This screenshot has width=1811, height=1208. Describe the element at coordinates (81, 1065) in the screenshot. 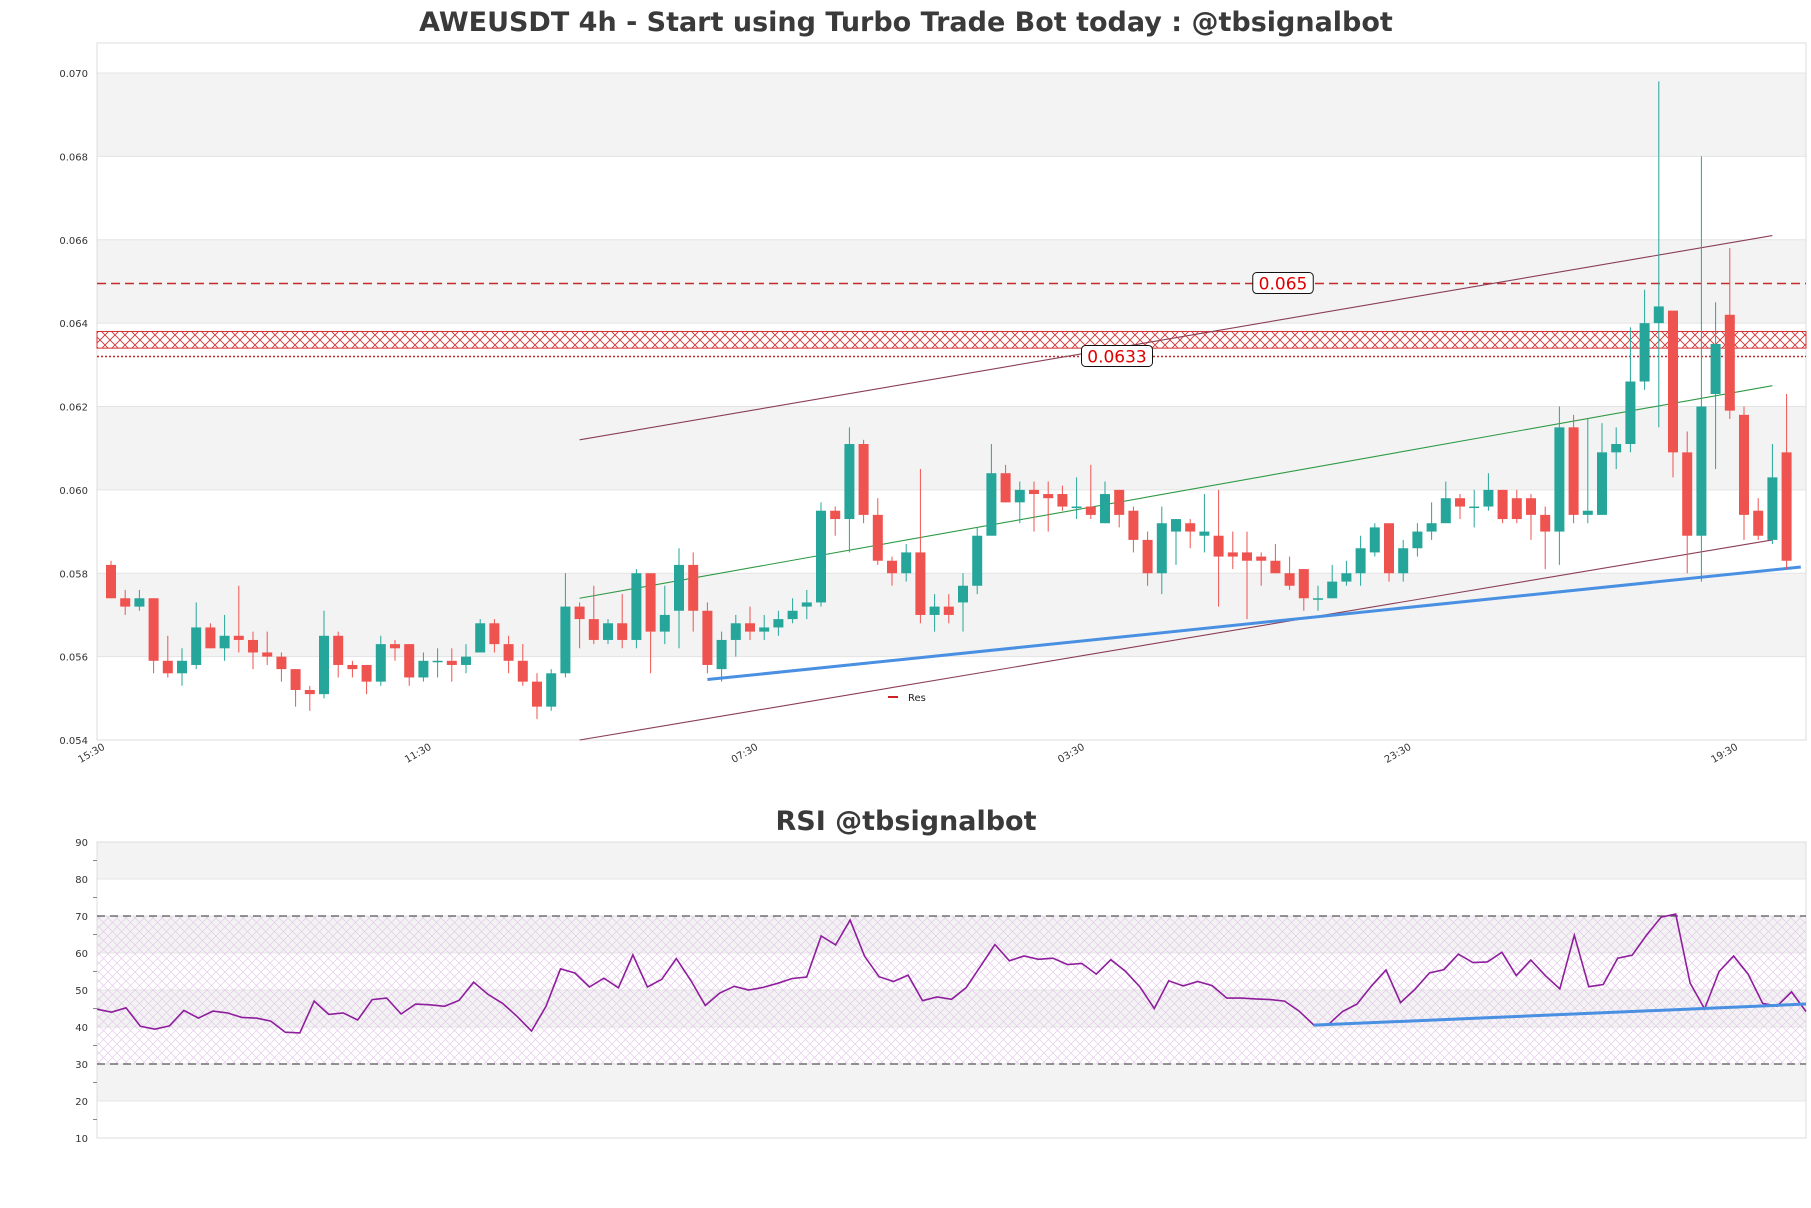

I see `y-tick-label: 30` at that location.